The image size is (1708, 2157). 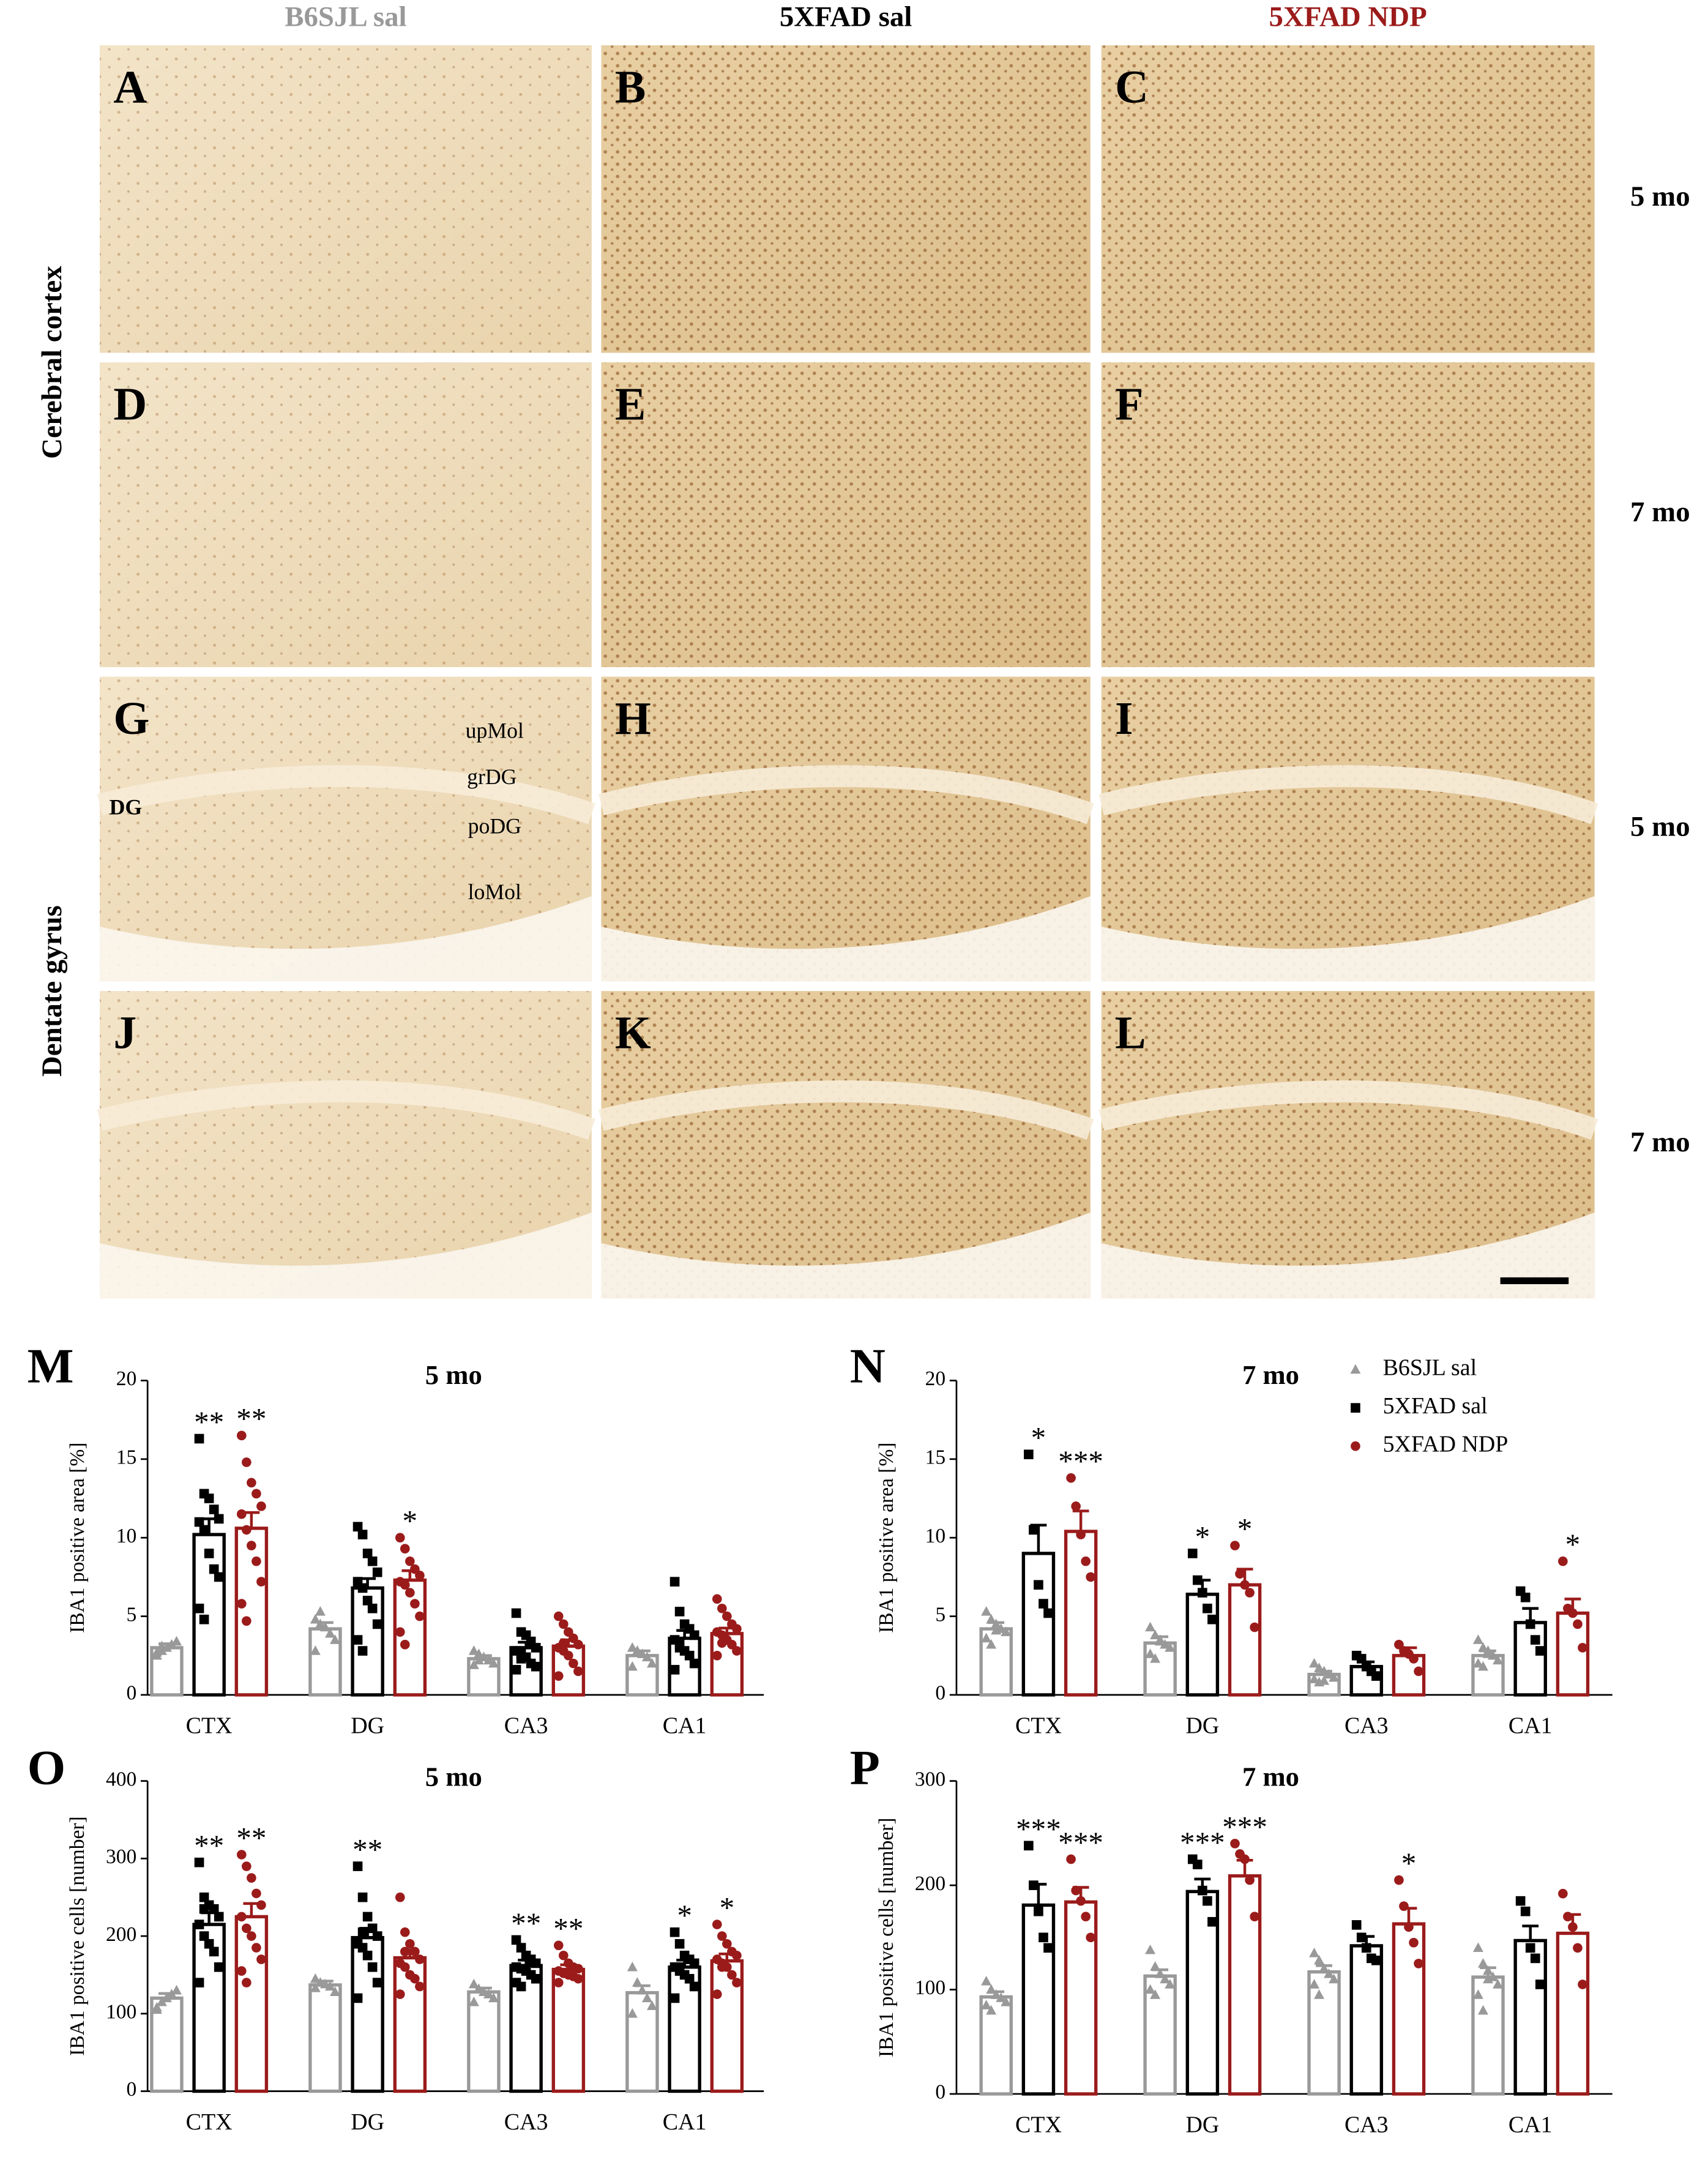 What do you see at coordinates (130, 87) in the screenshot?
I see `panel-letter: A` at bounding box center [130, 87].